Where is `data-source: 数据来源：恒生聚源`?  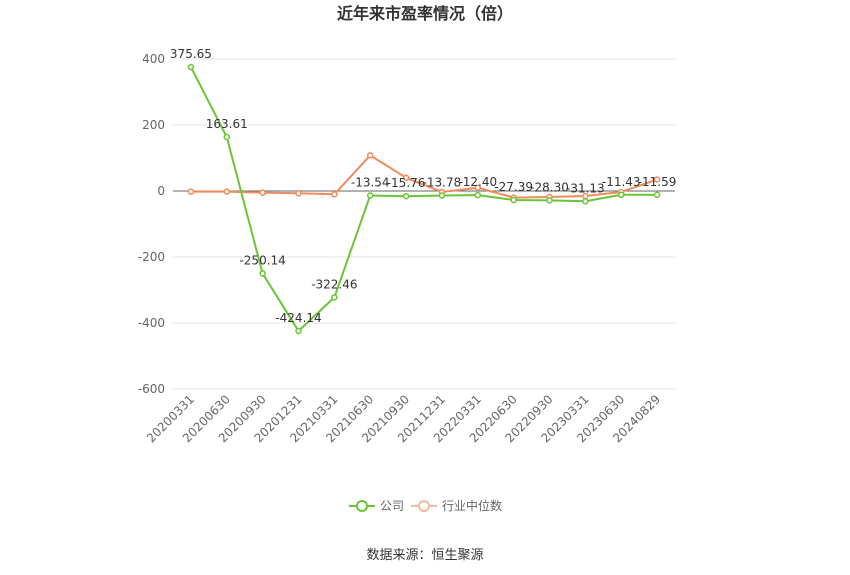 data-source: 数据来源：恒生聚源 is located at coordinates (424, 555).